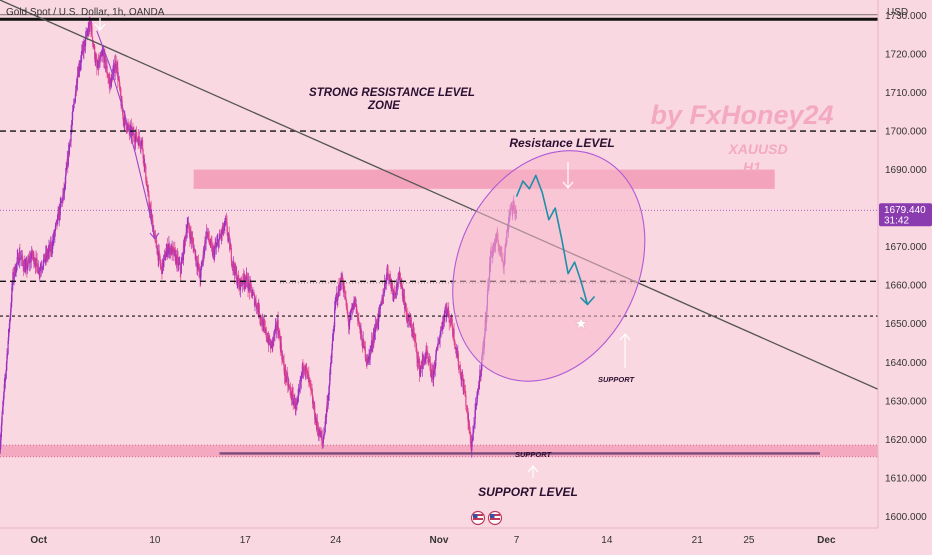 This screenshot has width=932, height=555. I want to click on x-tick-label: Dec, so click(826, 540).